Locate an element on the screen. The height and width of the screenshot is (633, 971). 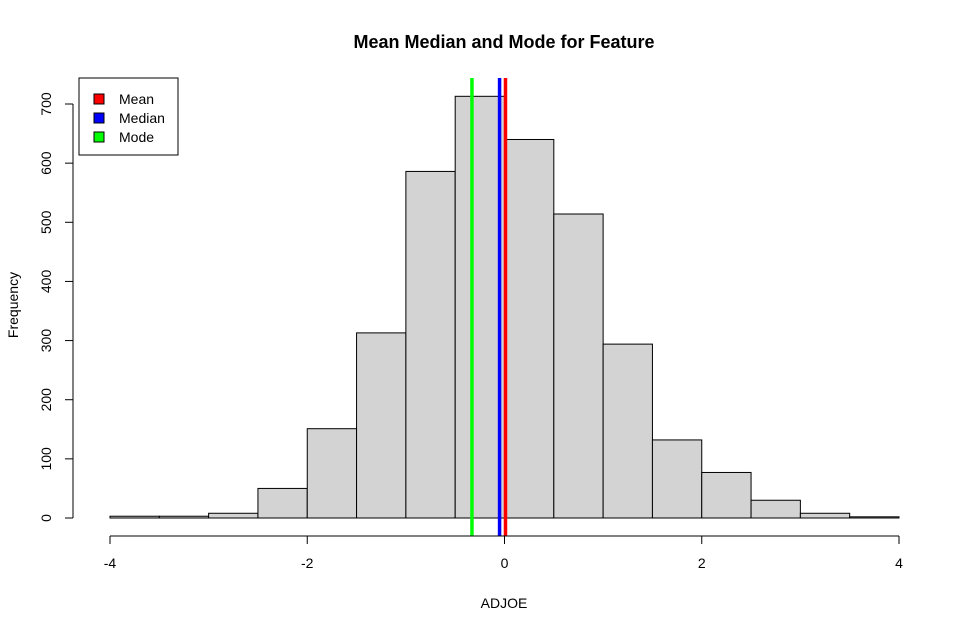
legend-label: Median is located at coordinates (142, 118).